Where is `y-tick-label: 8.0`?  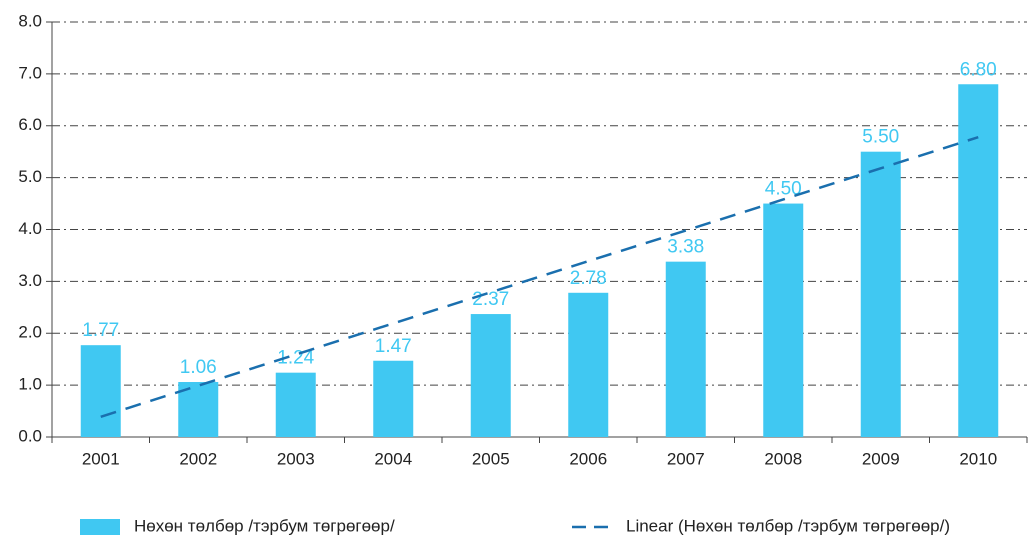
y-tick-label: 8.0 is located at coordinates (30, 20).